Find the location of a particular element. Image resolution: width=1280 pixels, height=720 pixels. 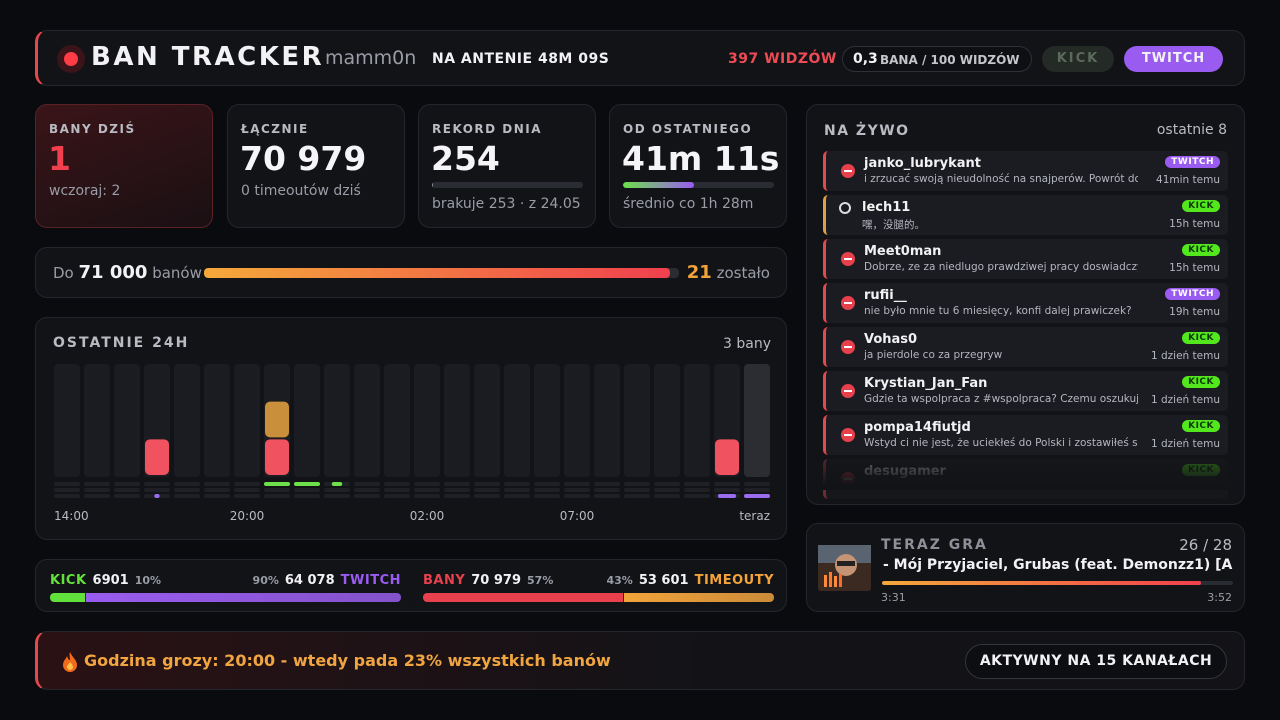

chart-summary: 3 bany is located at coordinates (747, 344).